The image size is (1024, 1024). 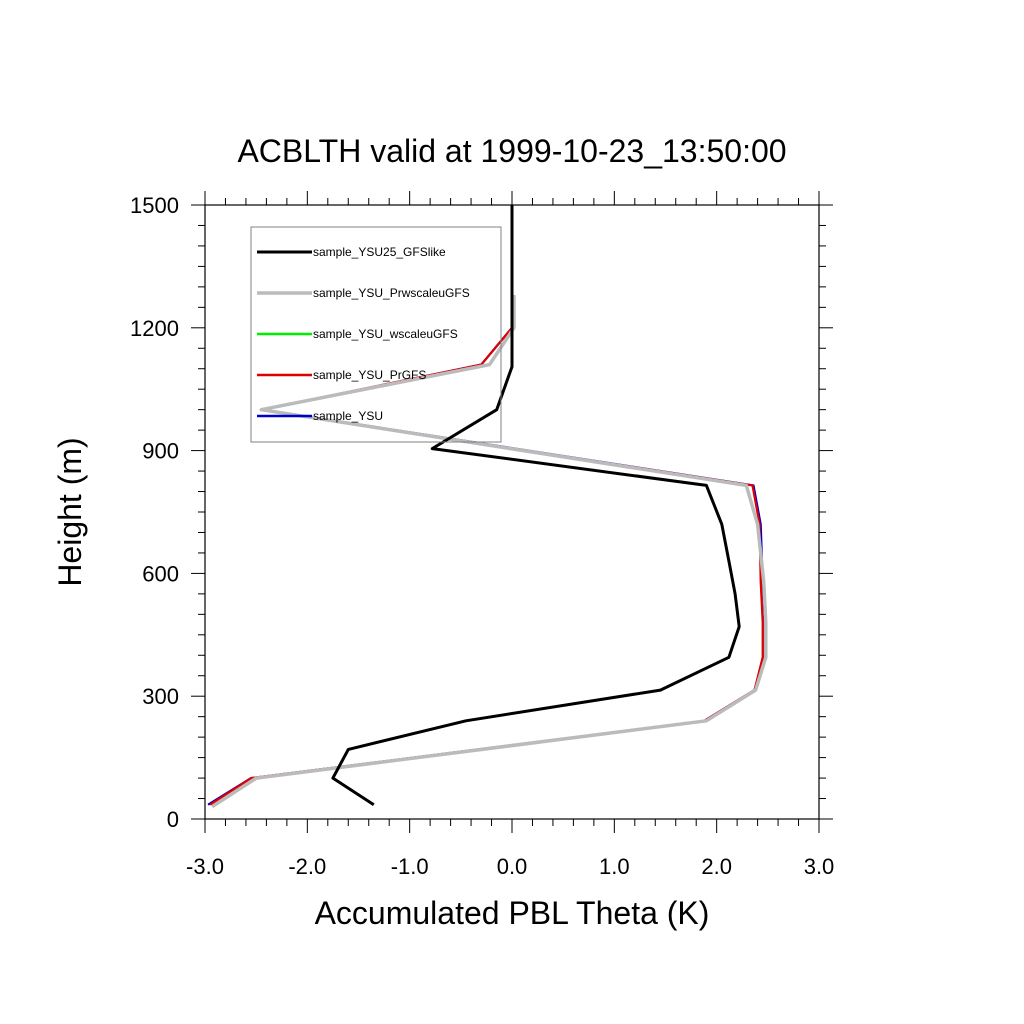 I want to click on y-tick-label: 1200, so click(x=154, y=328).